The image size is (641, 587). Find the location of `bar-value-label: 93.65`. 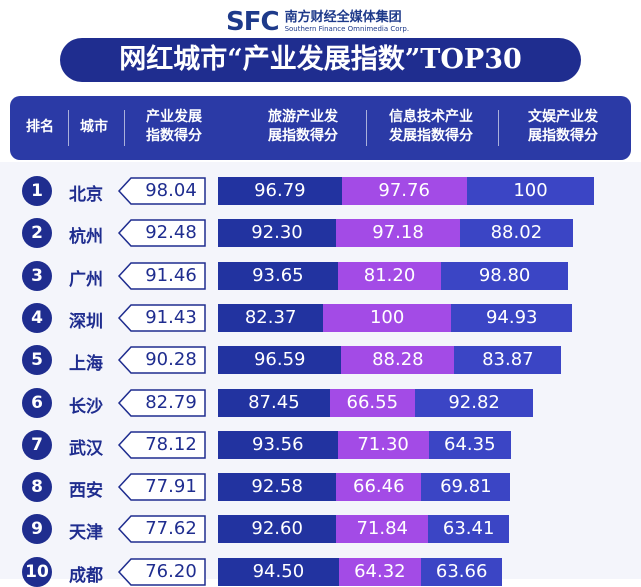

bar-value-label: 93.65 is located at coordinates (278, 275).